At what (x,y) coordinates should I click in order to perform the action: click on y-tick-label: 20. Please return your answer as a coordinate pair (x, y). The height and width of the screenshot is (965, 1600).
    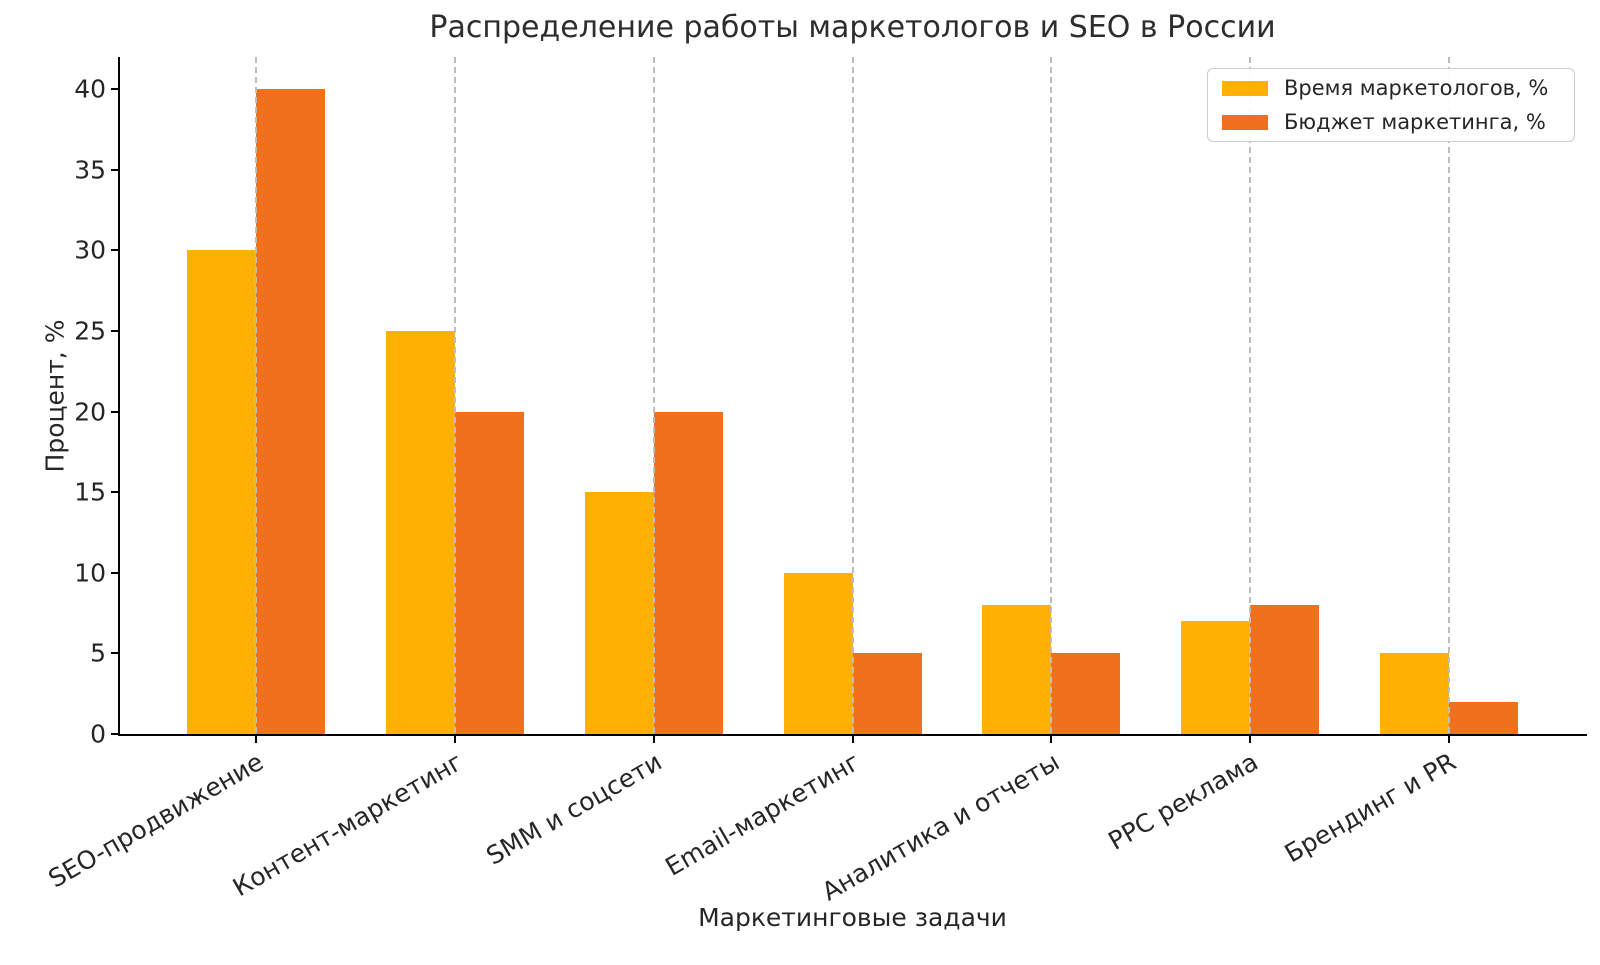
    Looking at the image, I should click on (90, 412).